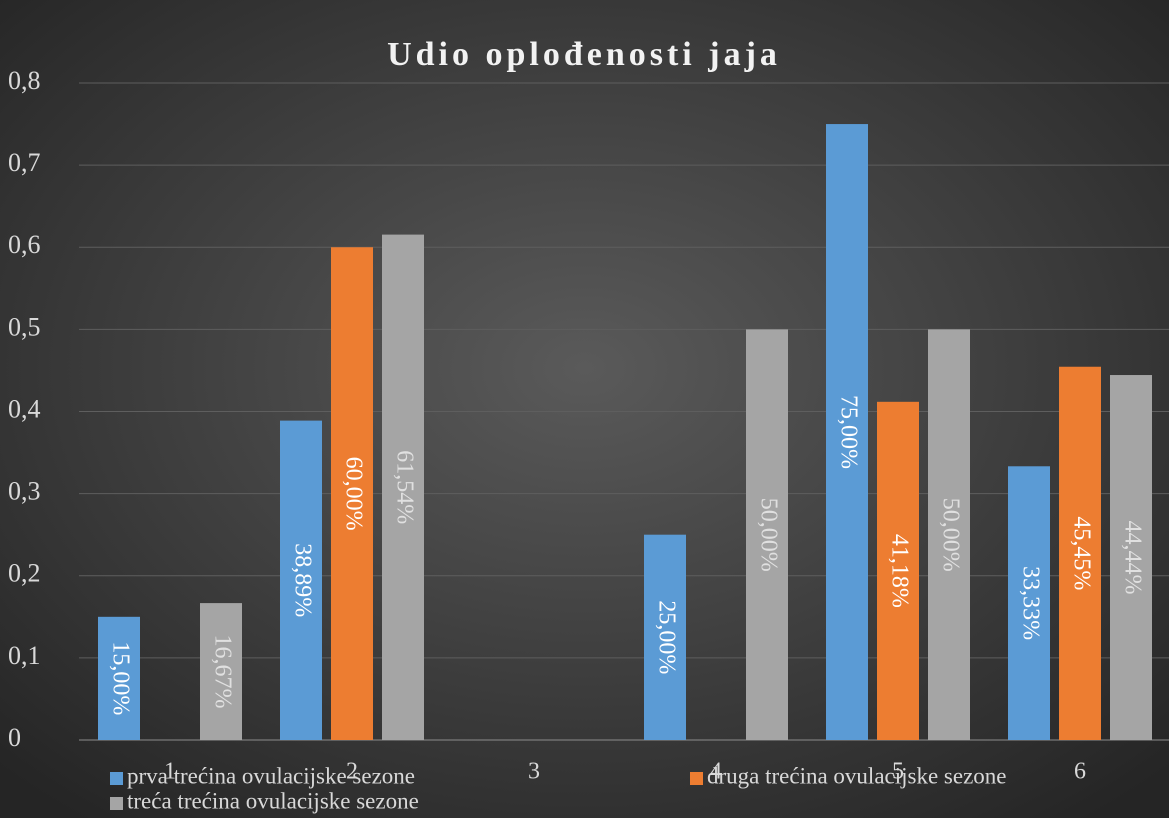  I want to click on legend-label: druga trećina ovulacijske sezone, so click(857, 775).